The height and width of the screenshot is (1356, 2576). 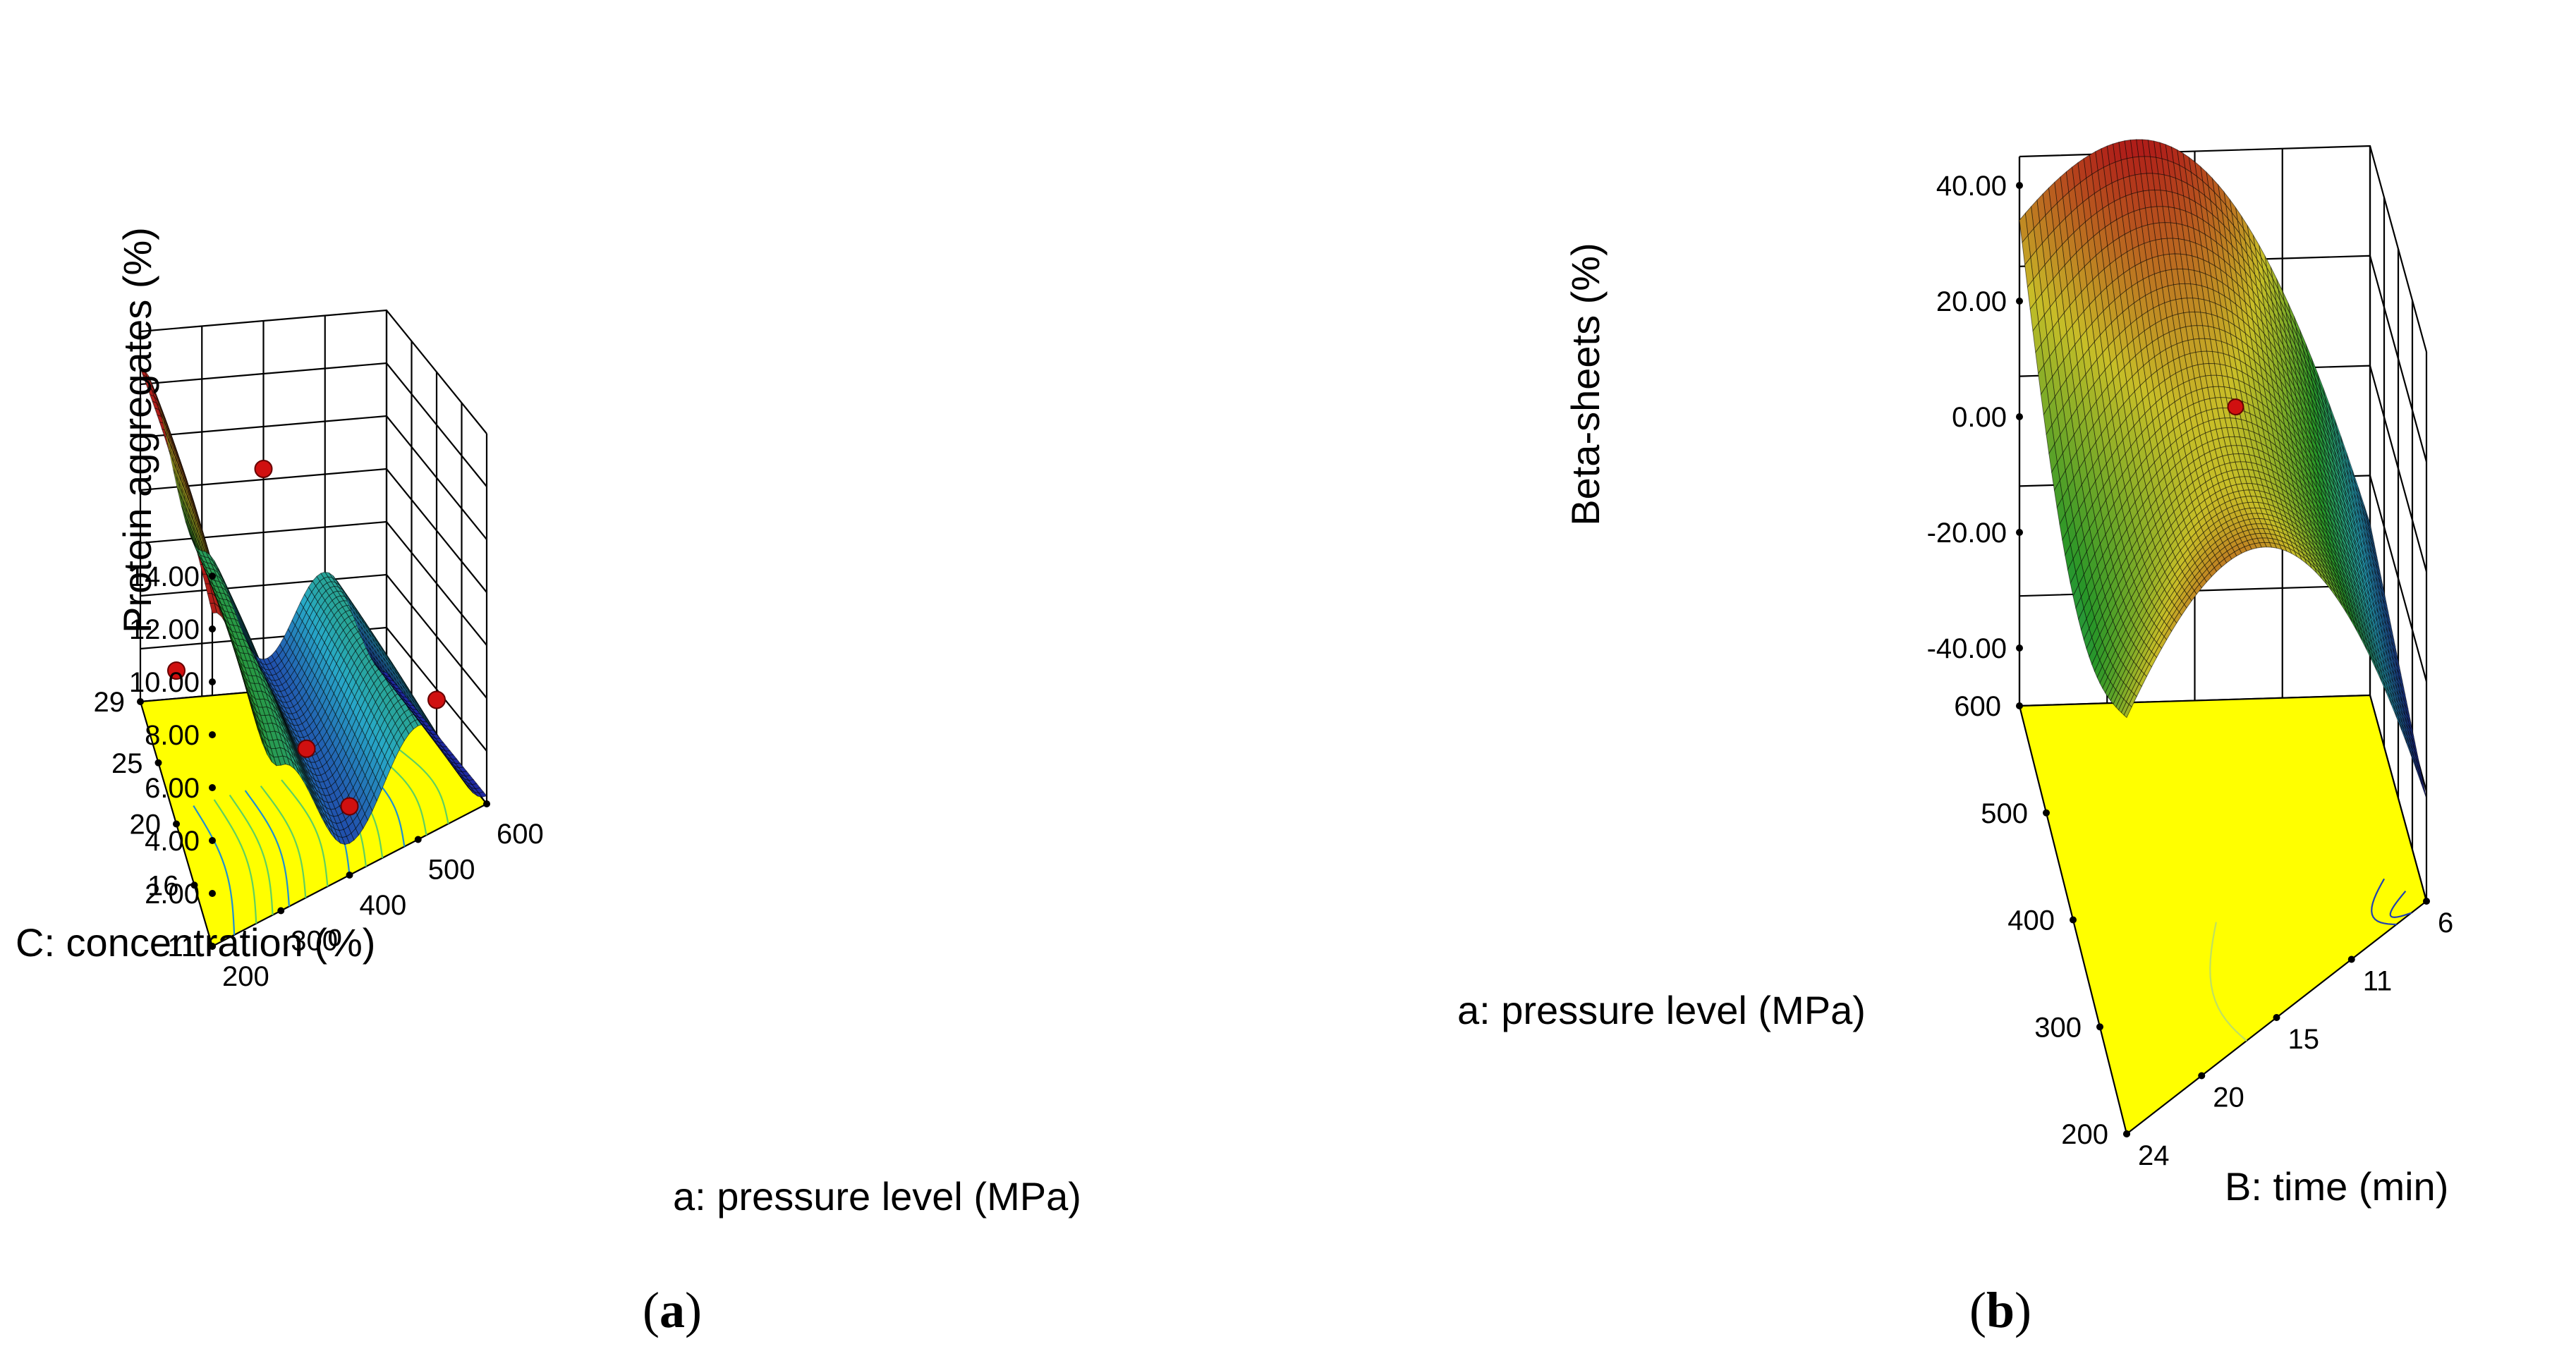 I want to click on z-tick-label: 12.00, so click(x=164, y=629).